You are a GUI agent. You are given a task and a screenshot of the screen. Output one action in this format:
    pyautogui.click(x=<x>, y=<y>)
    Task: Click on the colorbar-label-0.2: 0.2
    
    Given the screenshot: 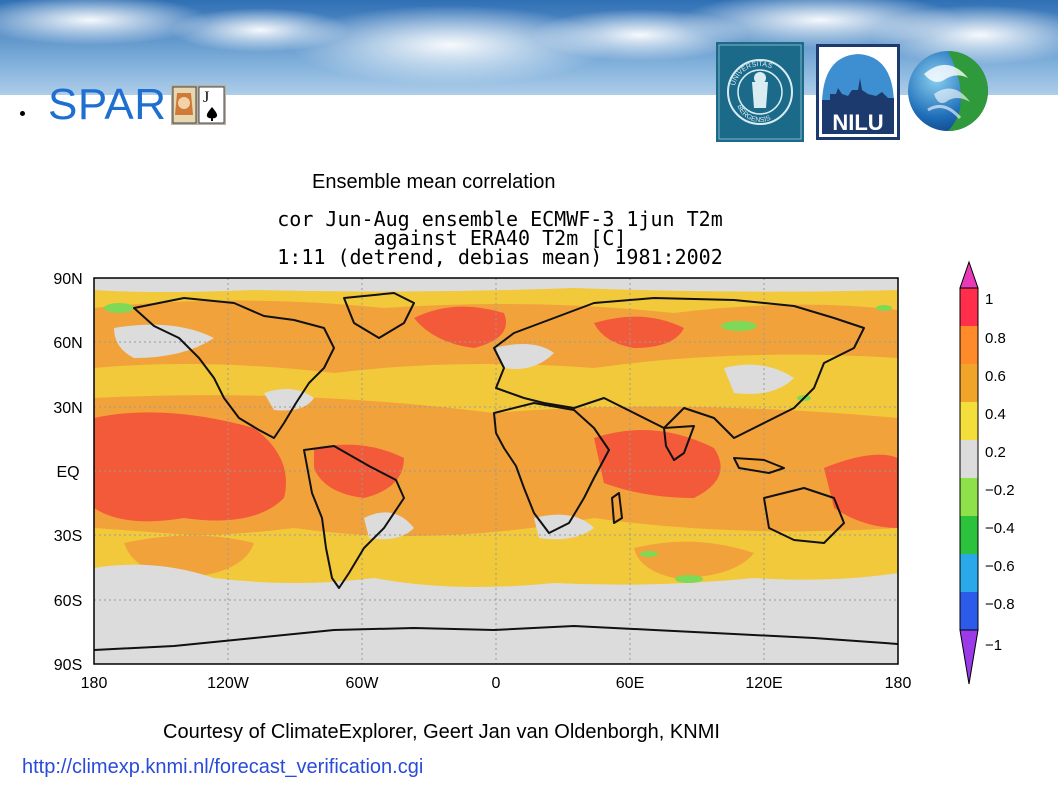 What is the action you would take?
    pyautogui.click(x=995, y=452)
    